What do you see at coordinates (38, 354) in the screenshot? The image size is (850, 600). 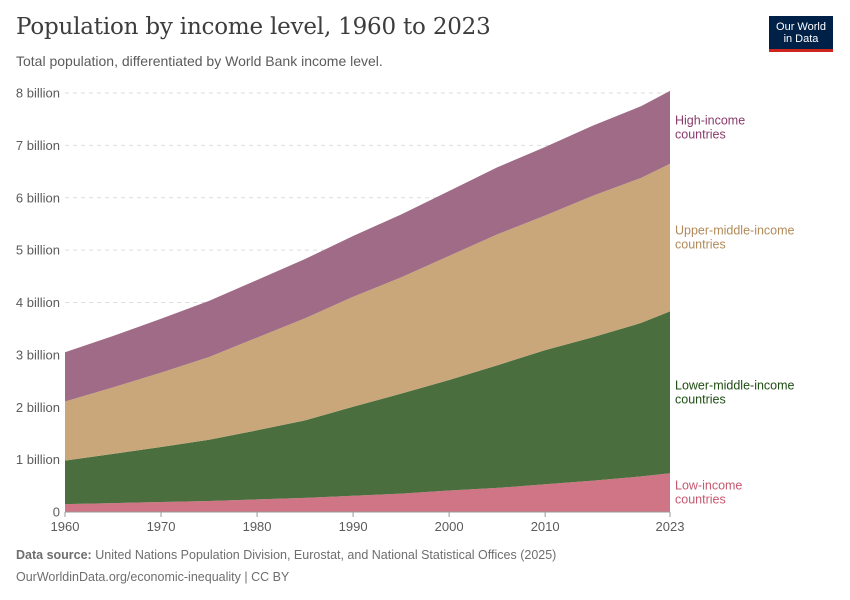 I see `y-tick-label: 3 billion` at bounding box center [38, 354].